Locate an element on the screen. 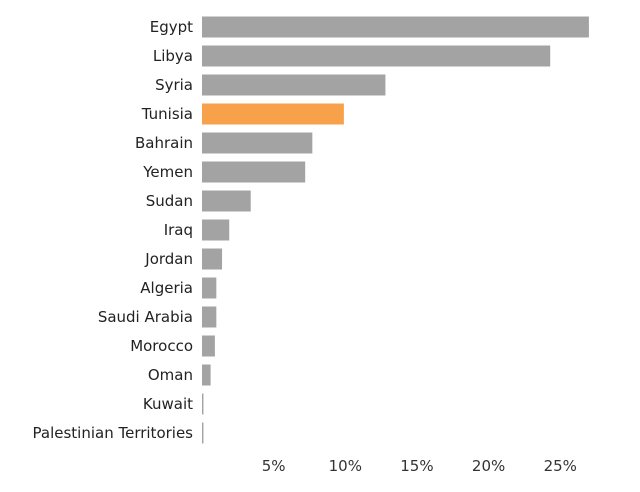  bar-iraq is located at coordinates (216, 230).